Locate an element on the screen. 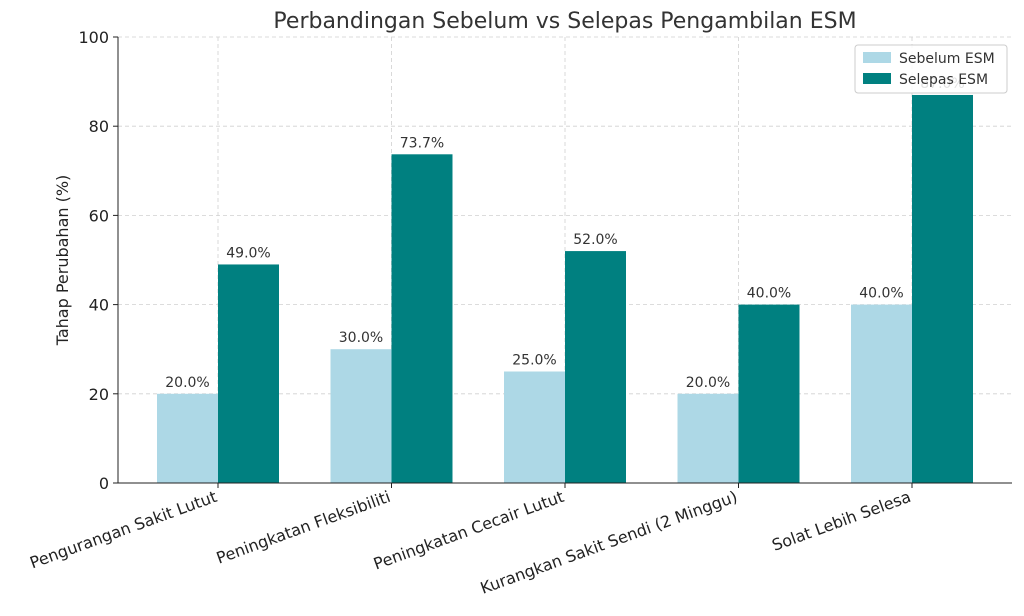 This screenshot has height=616, width=1024. bar-value-label: 52.0% is located at coordinates (595, 240).